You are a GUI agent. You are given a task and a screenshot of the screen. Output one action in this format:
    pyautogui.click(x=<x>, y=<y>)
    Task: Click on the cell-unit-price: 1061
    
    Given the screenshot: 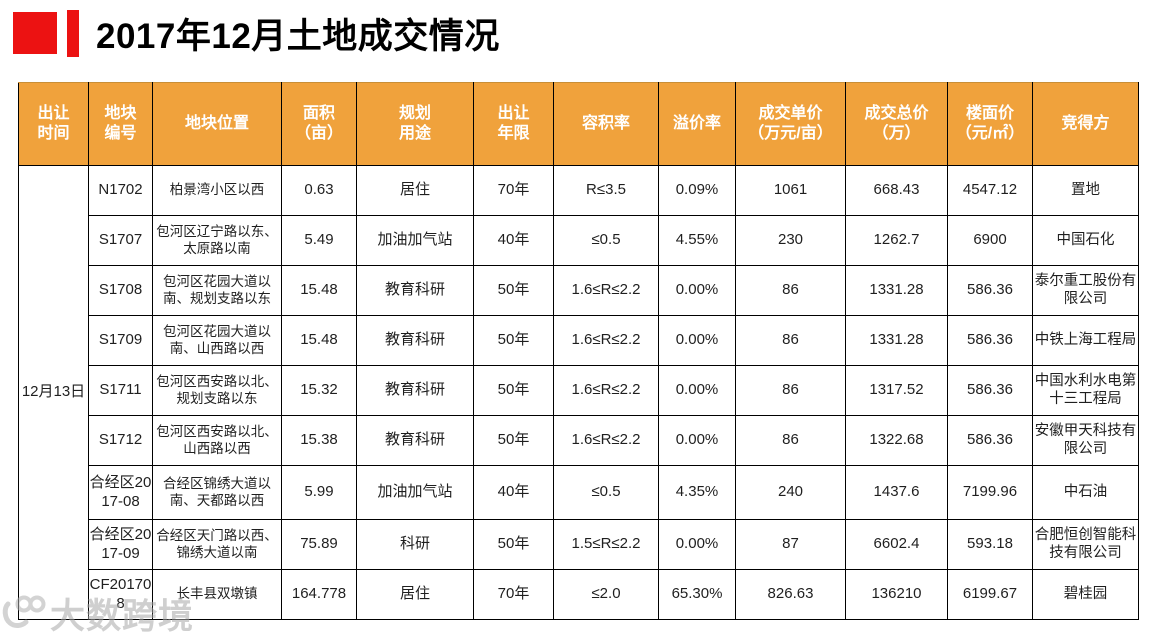 What is the action you would take?
    pyautogui.click(x=790, y=190)
    